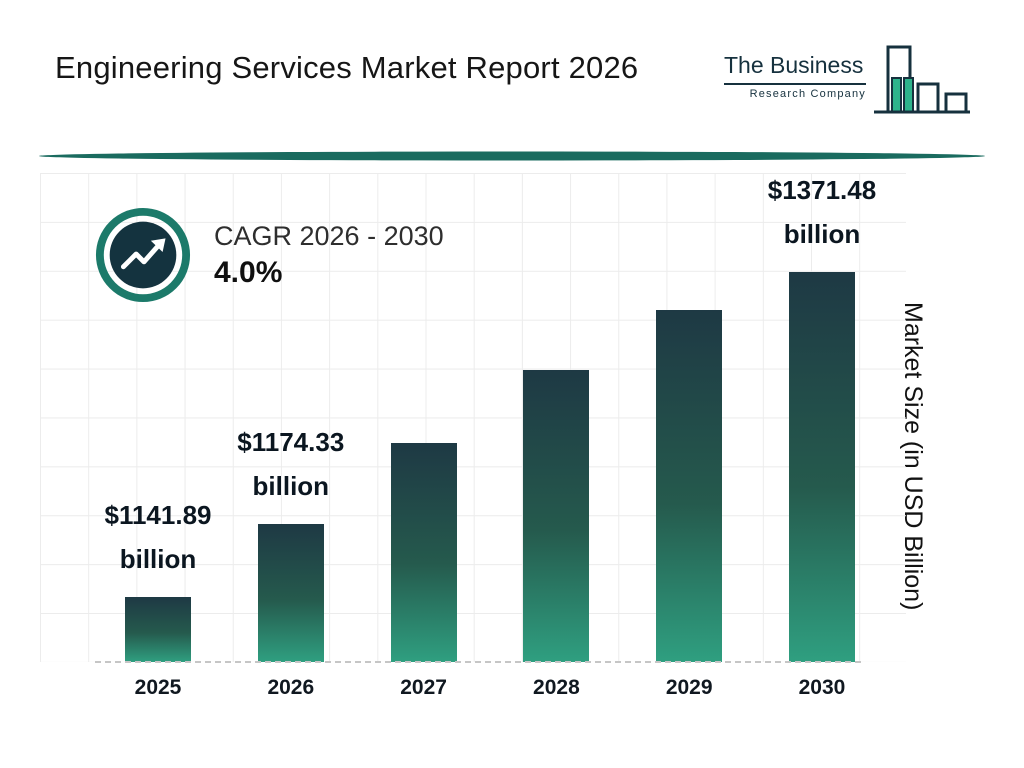 Image resolution: width=1024 pixels, height=768 pixels. Describe the element at coordinates (290, 417) in the screenshot. I see `bar-group: $1174.33 billion` at that location.